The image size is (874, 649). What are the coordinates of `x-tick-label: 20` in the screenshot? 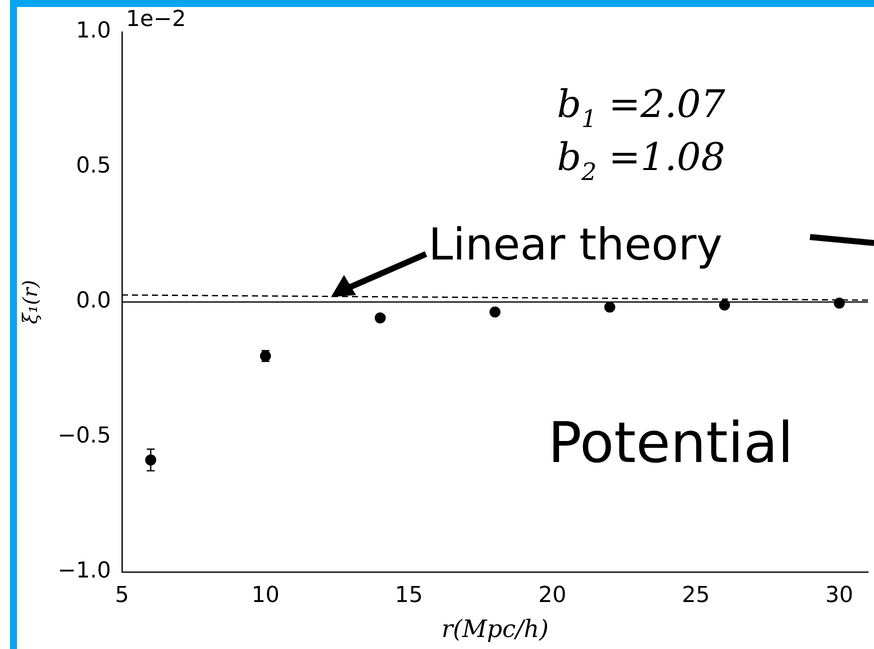 It's located at (552, 595).